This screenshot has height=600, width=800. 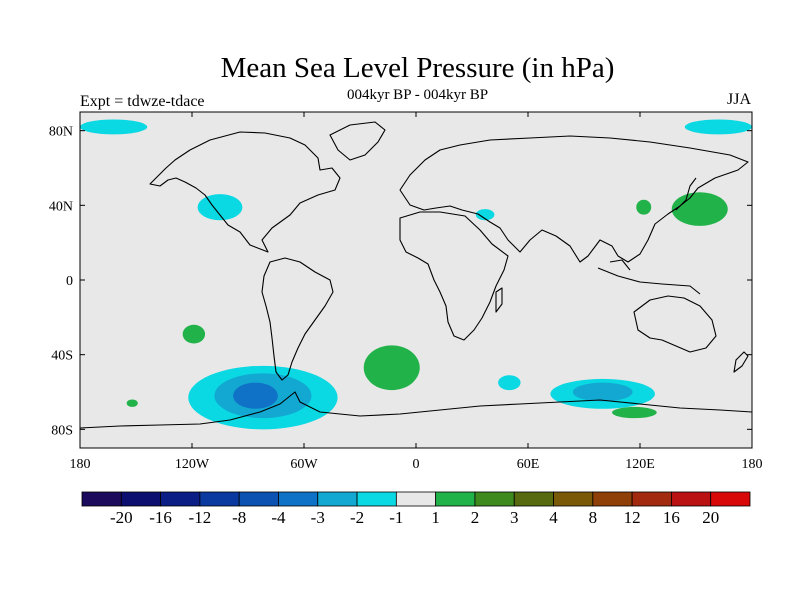 I want to click on coastline-greenland, so click(x=357, y=141).